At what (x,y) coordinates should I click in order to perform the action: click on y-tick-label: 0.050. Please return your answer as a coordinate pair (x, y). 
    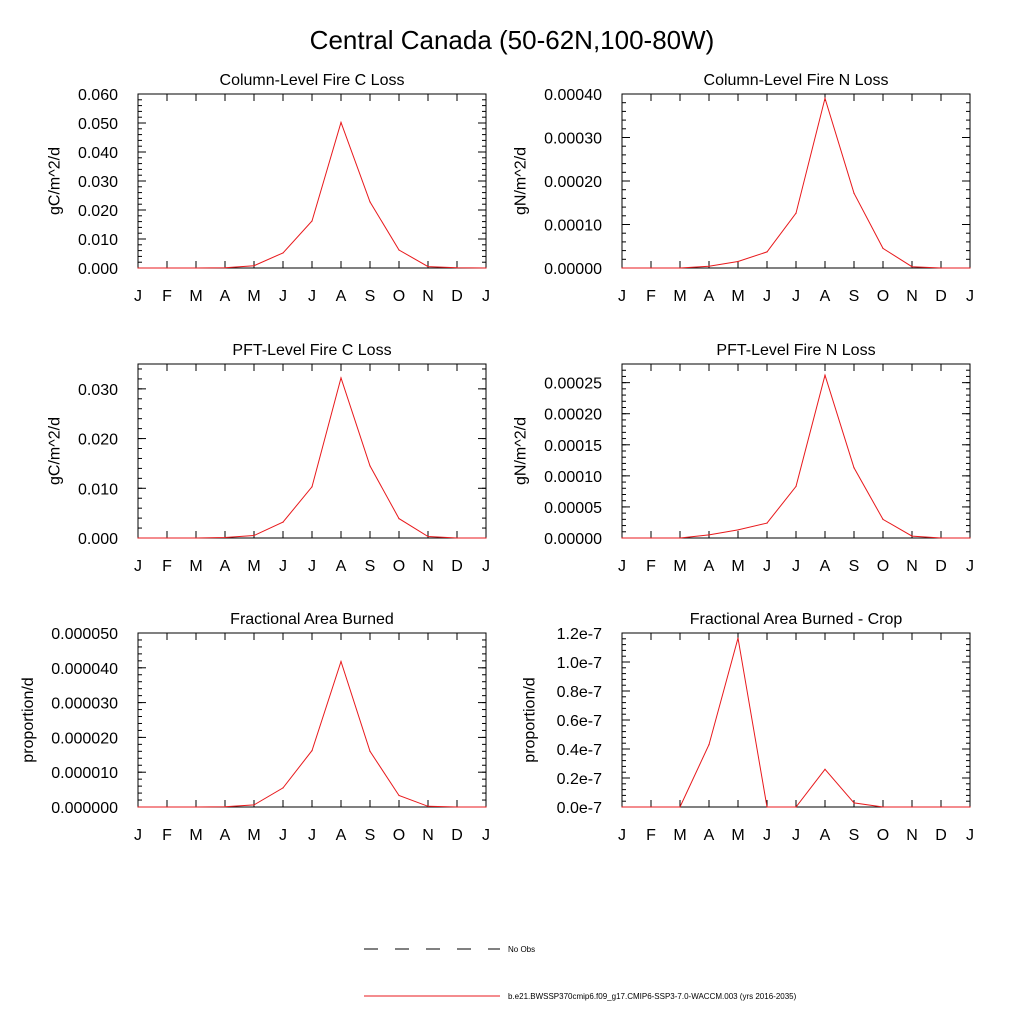
    Looking at the image, I should click on (98, 124).